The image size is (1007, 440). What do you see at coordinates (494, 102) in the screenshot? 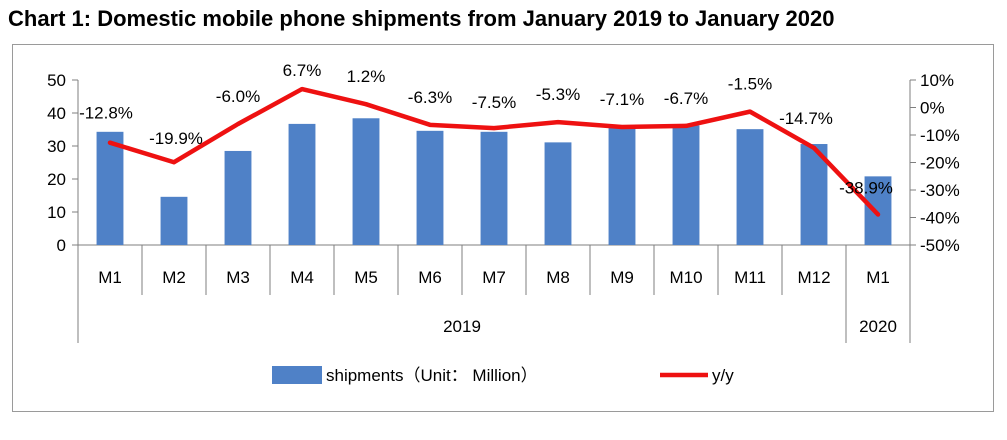
I see `yoy-data-label: -7.5%` at bounding box center [494, 102].